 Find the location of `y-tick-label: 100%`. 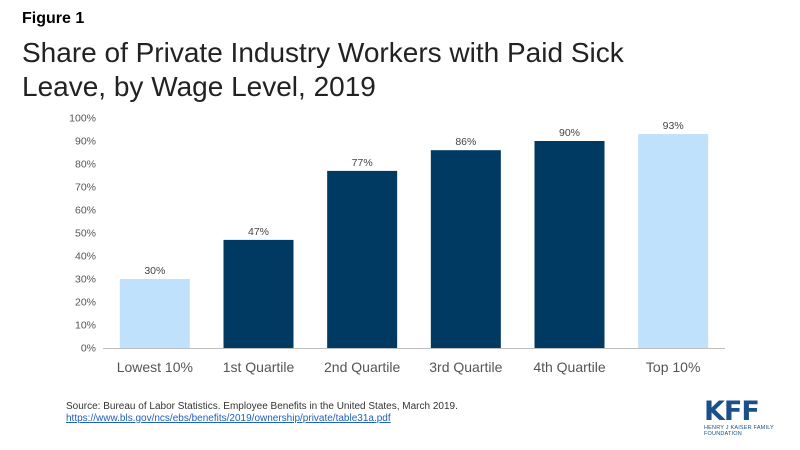

y-tick-label: 100% is located at coordinates (82, 119).